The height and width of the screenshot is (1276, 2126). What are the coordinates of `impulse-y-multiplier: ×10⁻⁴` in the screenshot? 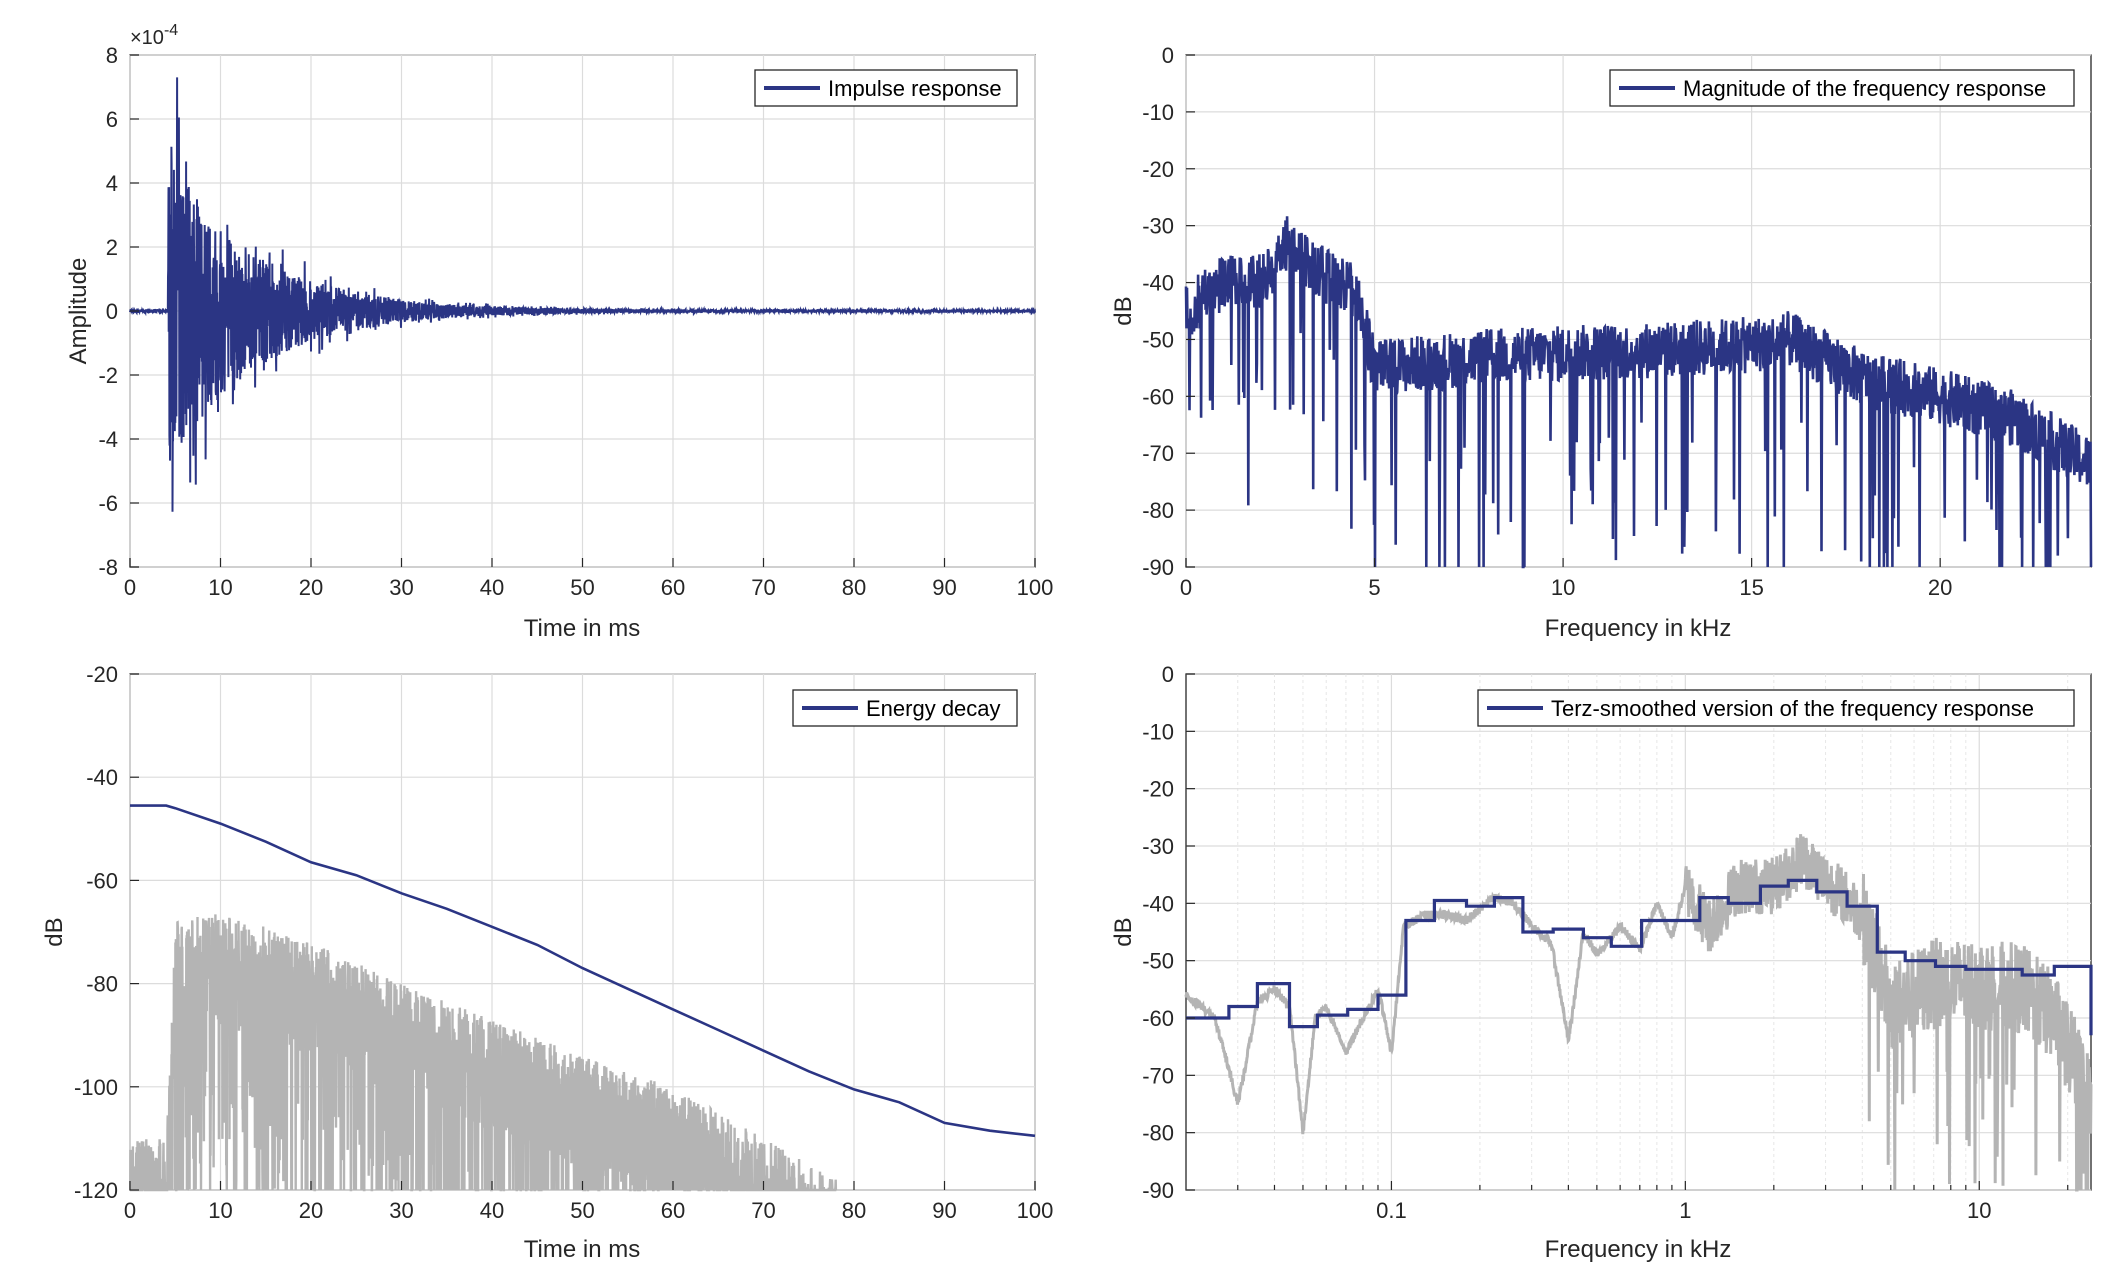 It's located at (154, 35).